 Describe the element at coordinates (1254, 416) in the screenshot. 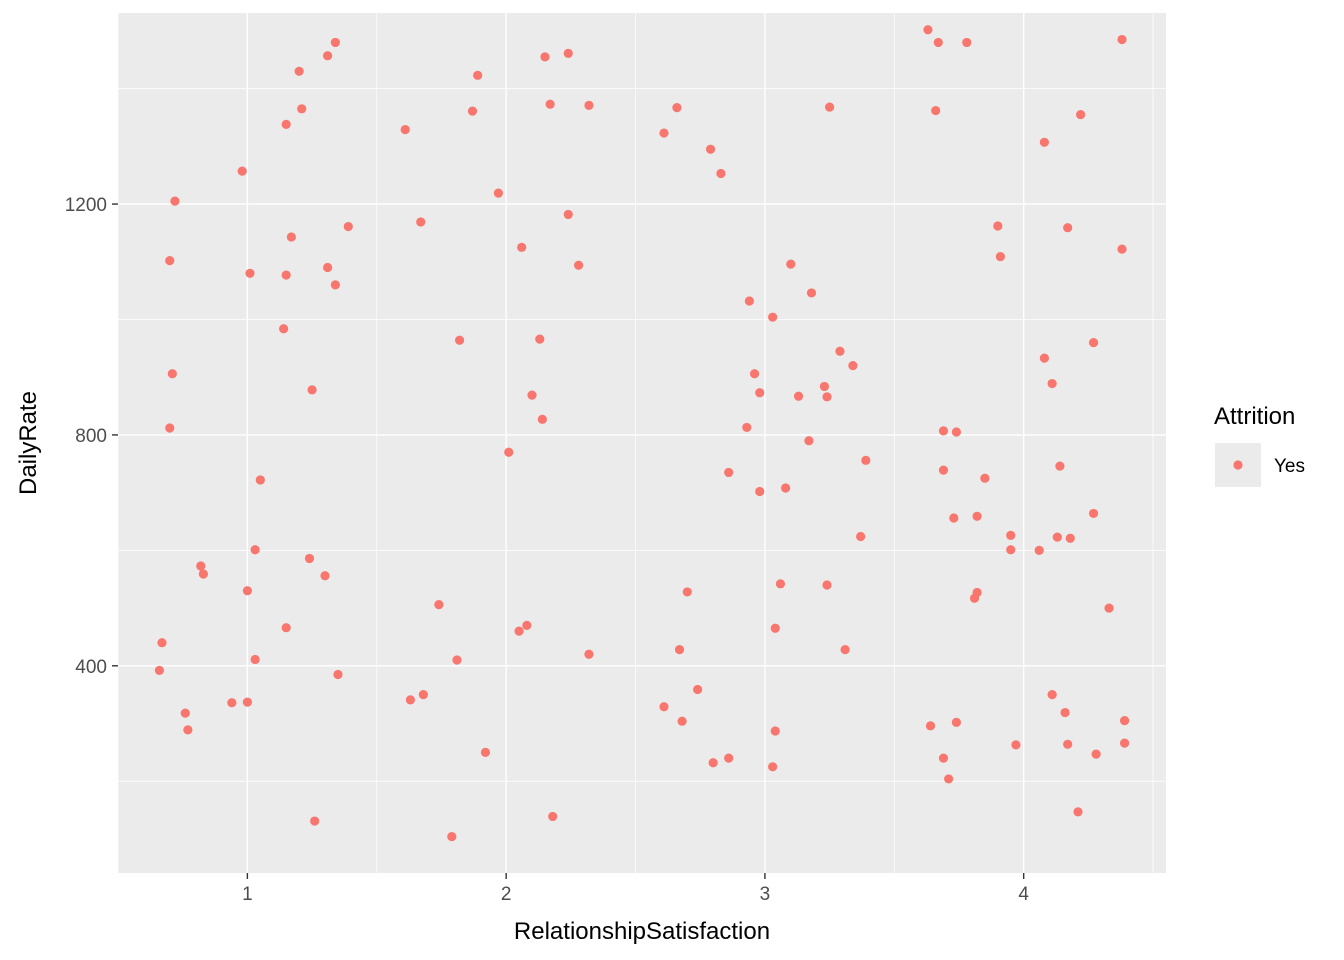

I see `legend-title: Attrition` at that location.